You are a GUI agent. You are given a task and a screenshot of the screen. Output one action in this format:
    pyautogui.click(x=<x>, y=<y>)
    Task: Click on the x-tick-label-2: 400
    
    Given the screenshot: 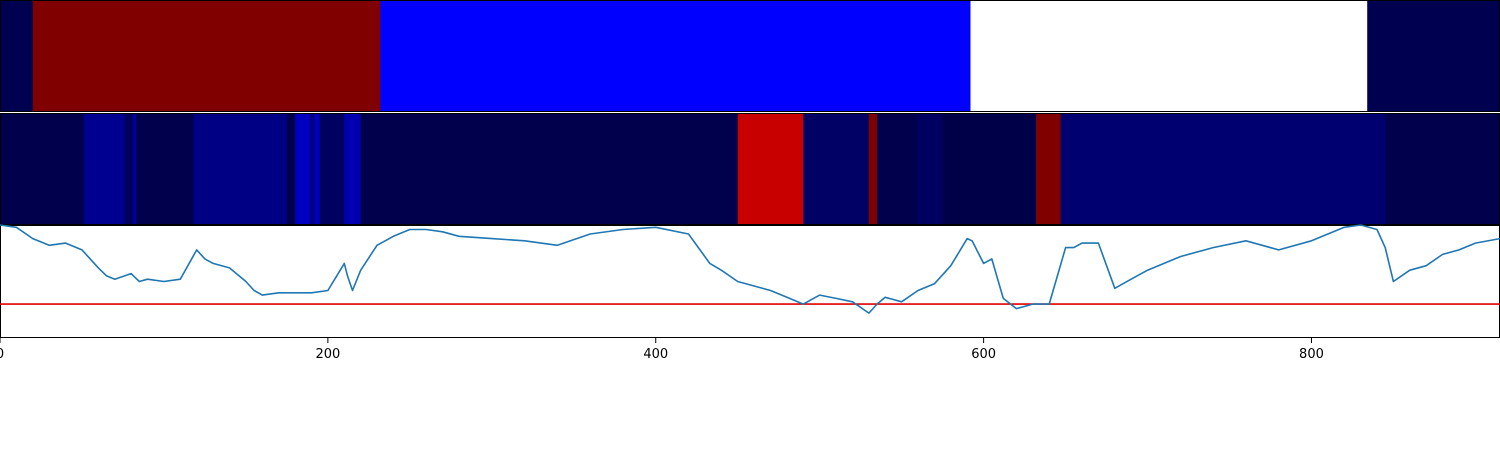 What is the action you would take?
    pyautogui.click(x=655, y=354)
    